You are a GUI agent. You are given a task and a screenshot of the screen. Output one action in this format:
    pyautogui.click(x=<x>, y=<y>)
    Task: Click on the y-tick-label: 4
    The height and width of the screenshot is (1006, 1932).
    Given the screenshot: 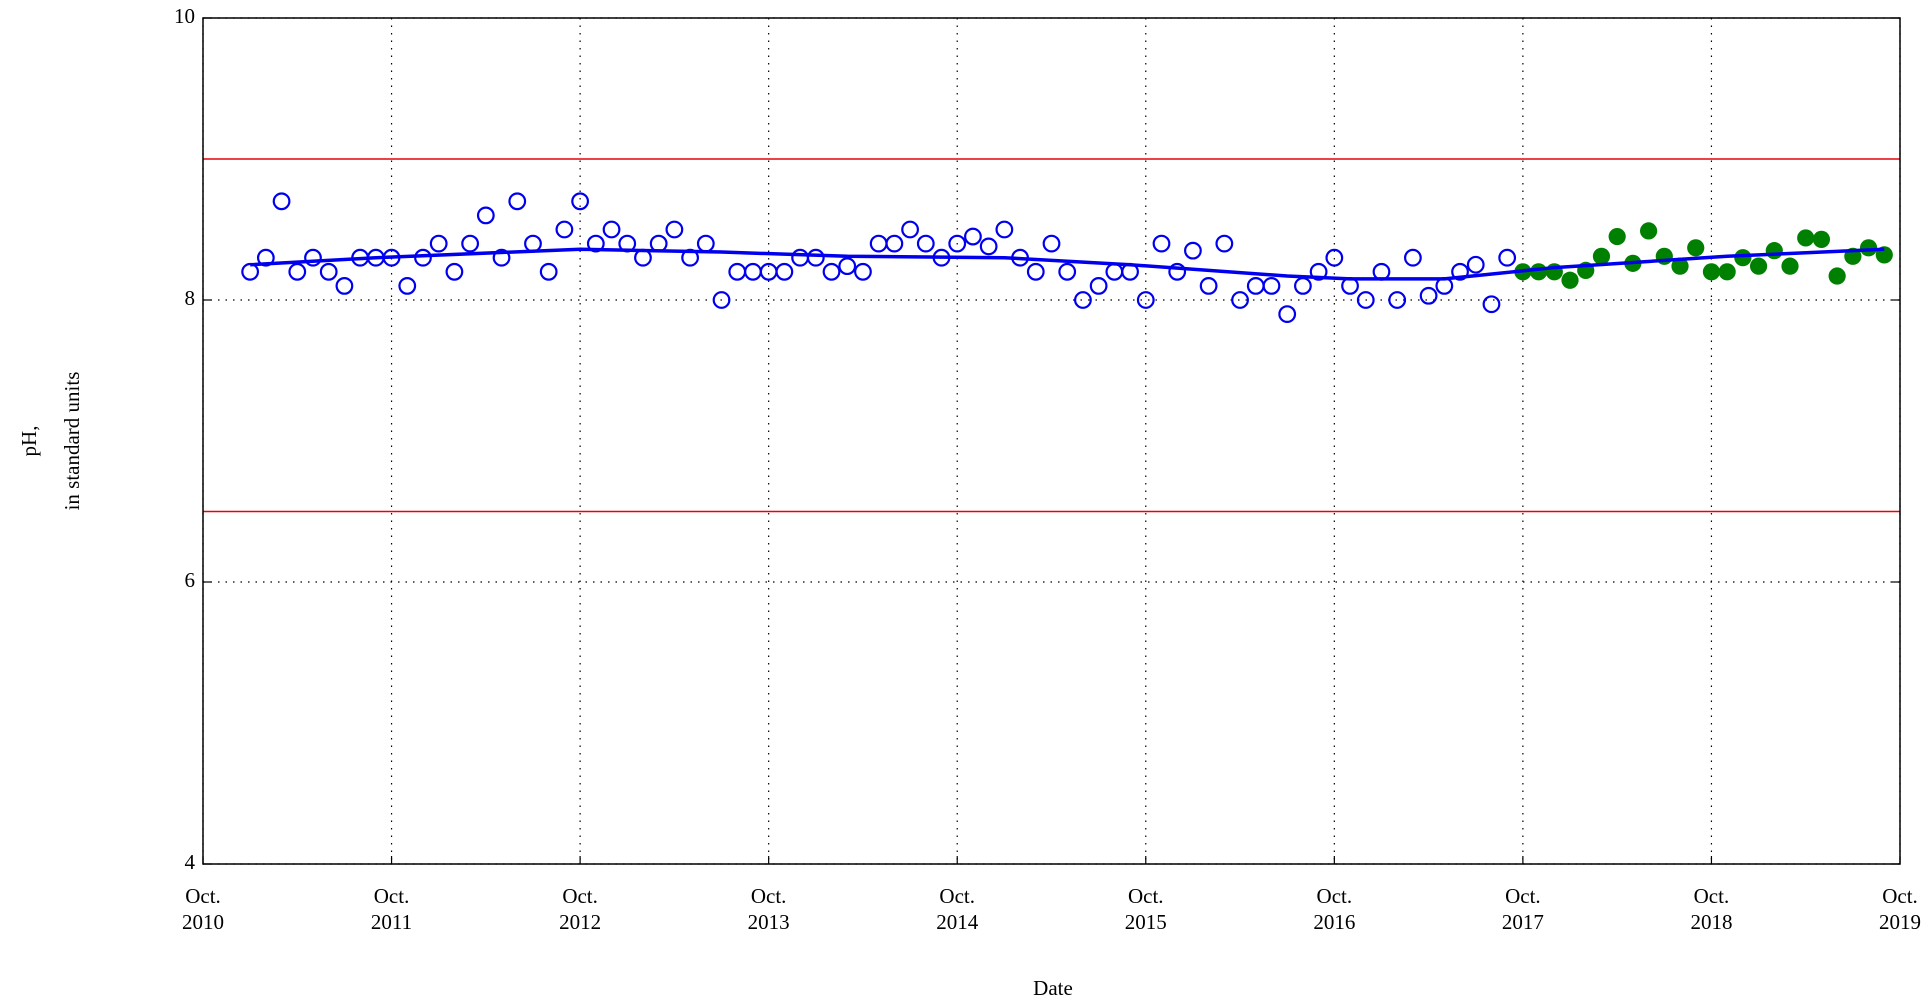 What is the action you would take?
    pyautogui.click(x=190, y=862)
    